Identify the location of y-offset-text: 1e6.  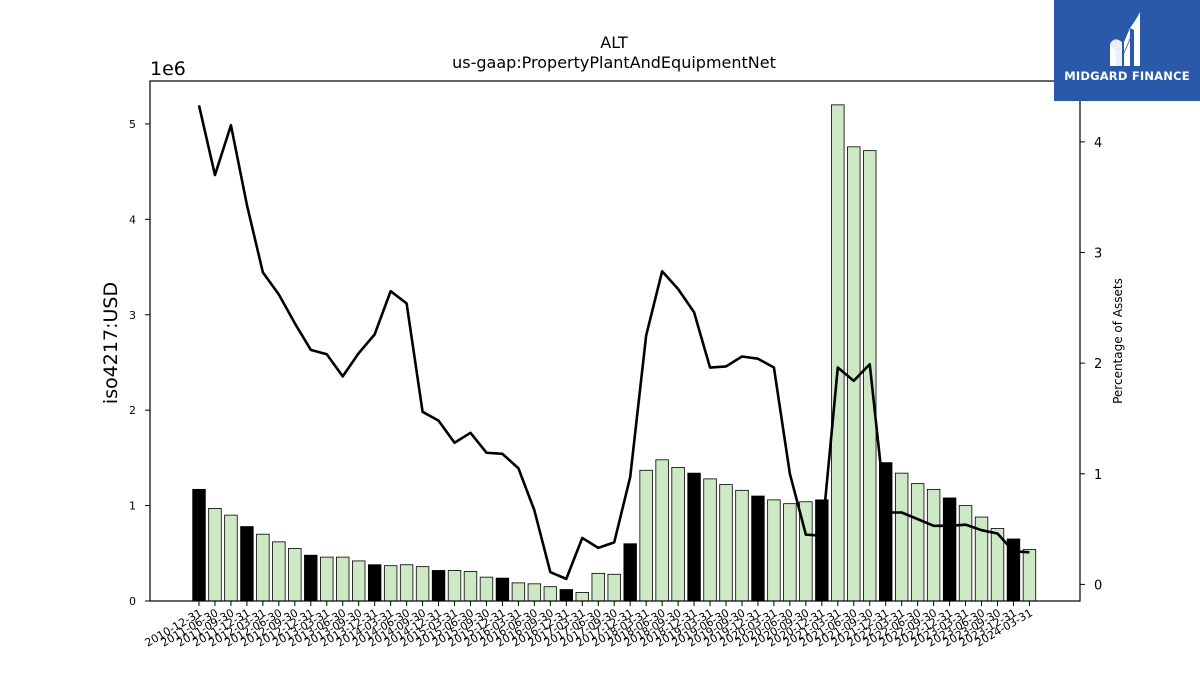
(168, 69).